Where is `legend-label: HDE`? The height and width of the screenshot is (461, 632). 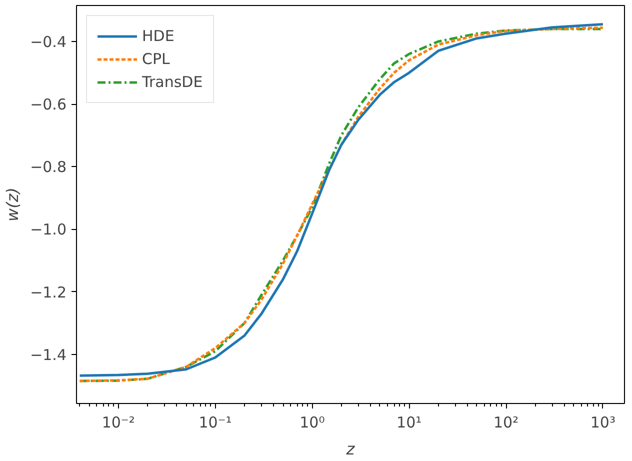 legend-label: HDE is located at coordinates (158, 36).